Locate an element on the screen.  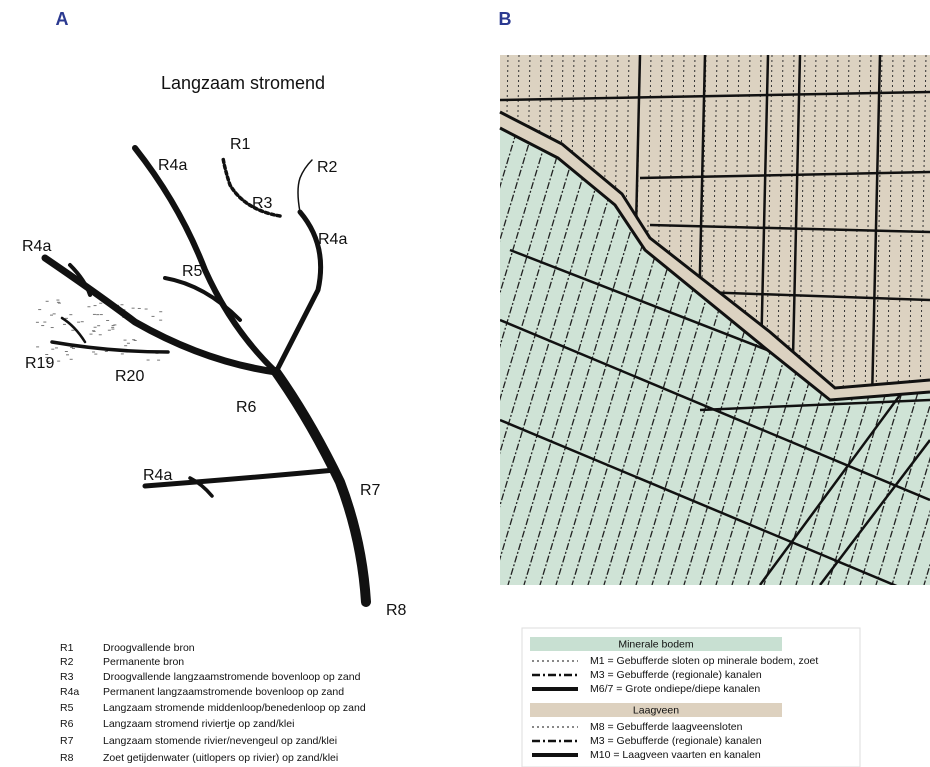
river-label: R8 is located at coordinates (396, 610).